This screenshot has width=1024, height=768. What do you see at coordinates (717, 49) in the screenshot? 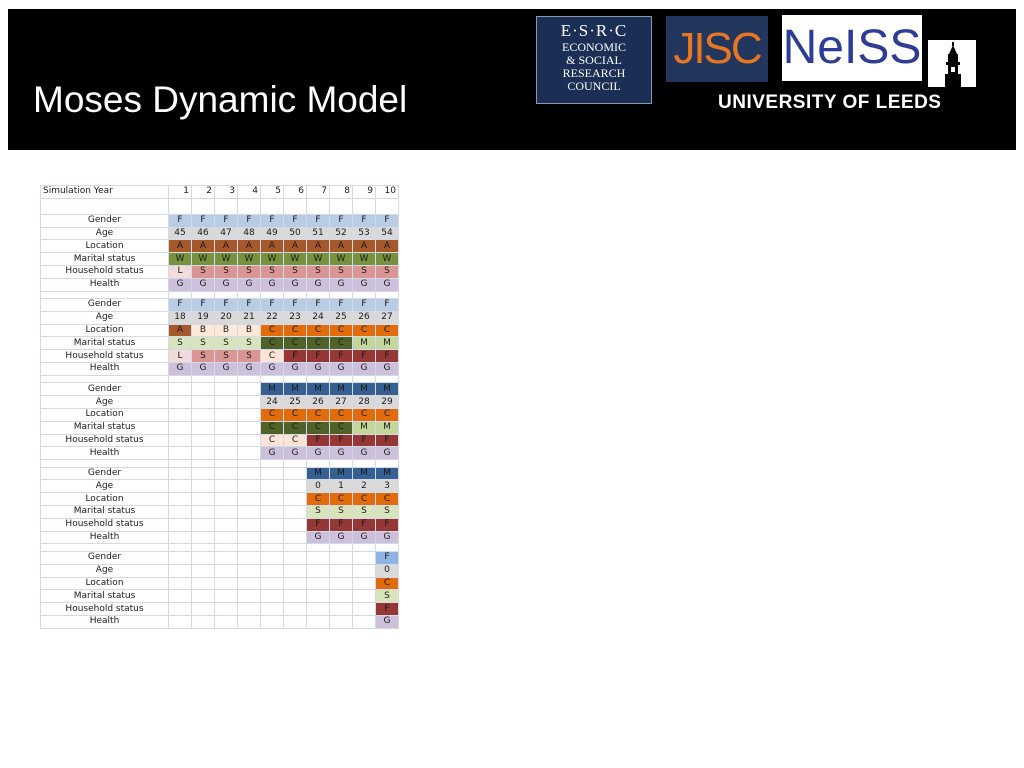
I see `jisc-logo: JISC` at bounding box center [717, 49].